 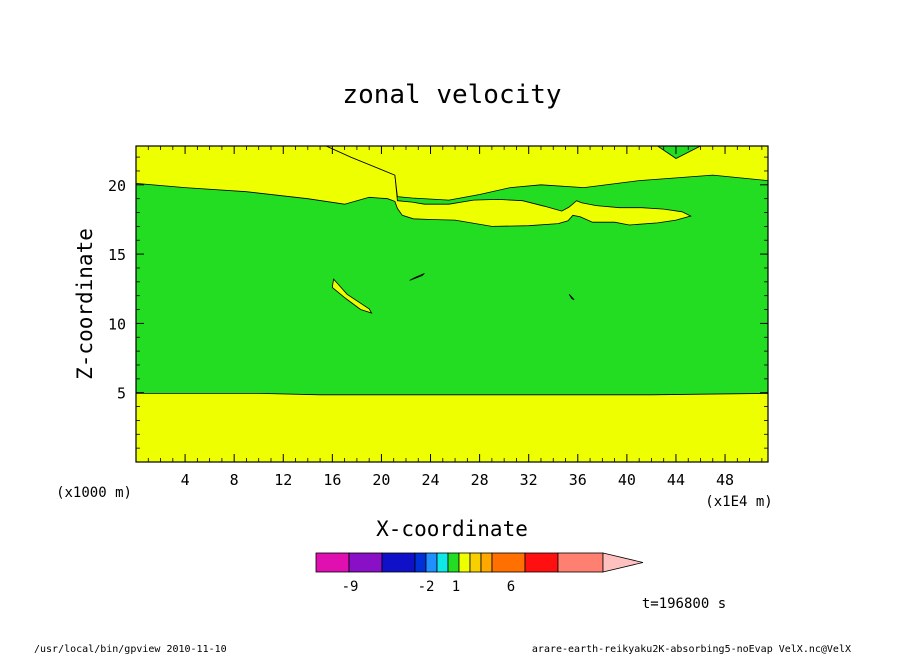 What do you see at coordinates (627, 480) in the screenshot?
I see `x-tick-label: 40` at bounding box center [627, 480].